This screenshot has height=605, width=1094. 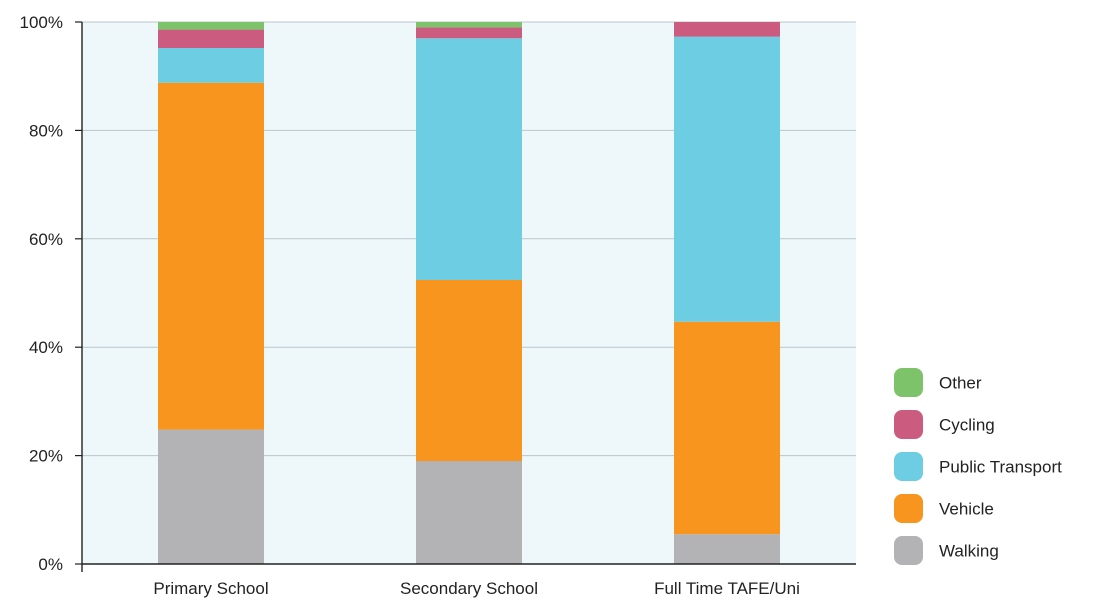 What do you see at coordinates (51, 293) in the screenshot?
I see `y-axis-ticks: 0% 20% 40% 60% 80% 100%` at bounding box center [51, 293].